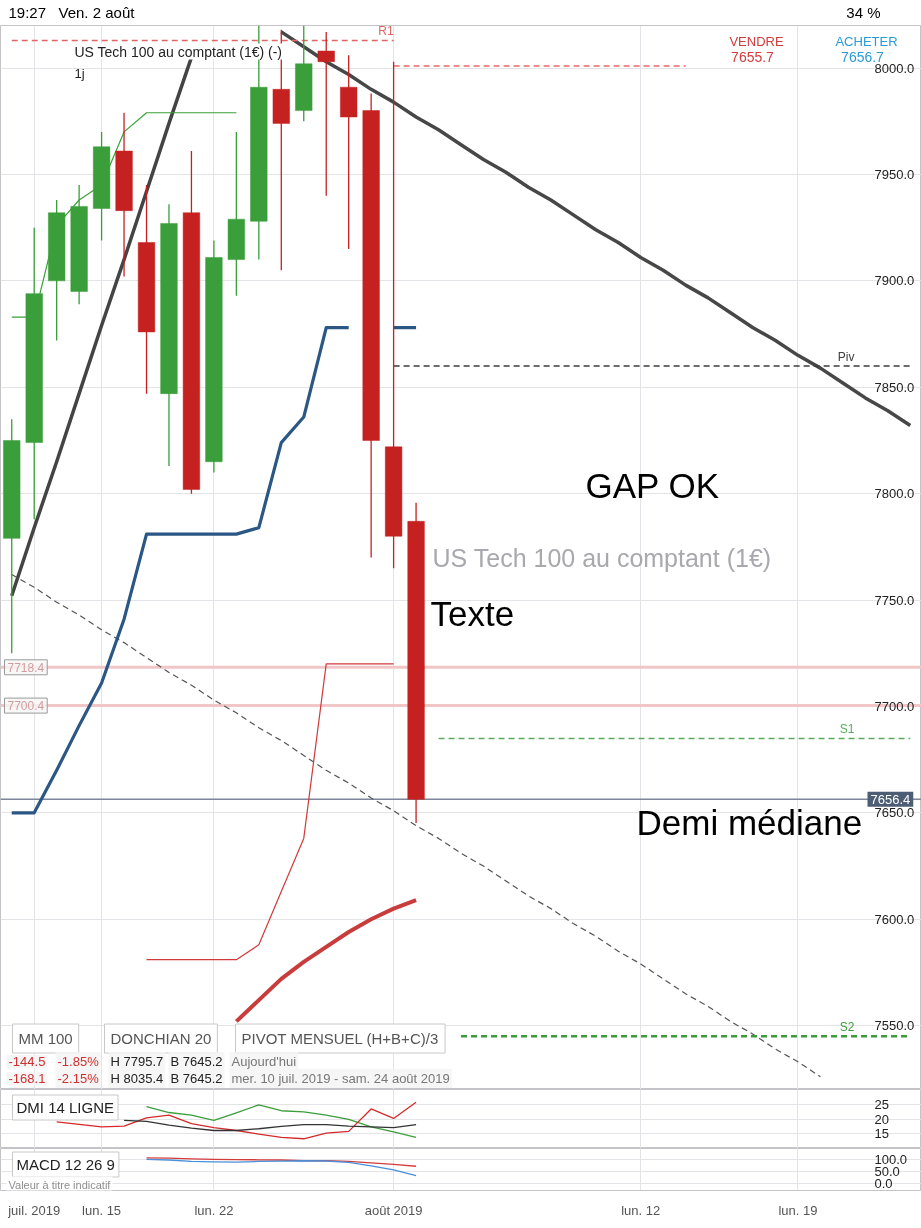 The height and width of the screenshot is (1228, 921). What do you see at coordinates (863, 56) in the screenshot?
I see `annotation: 7656.7` at bounding box center [863, 56].